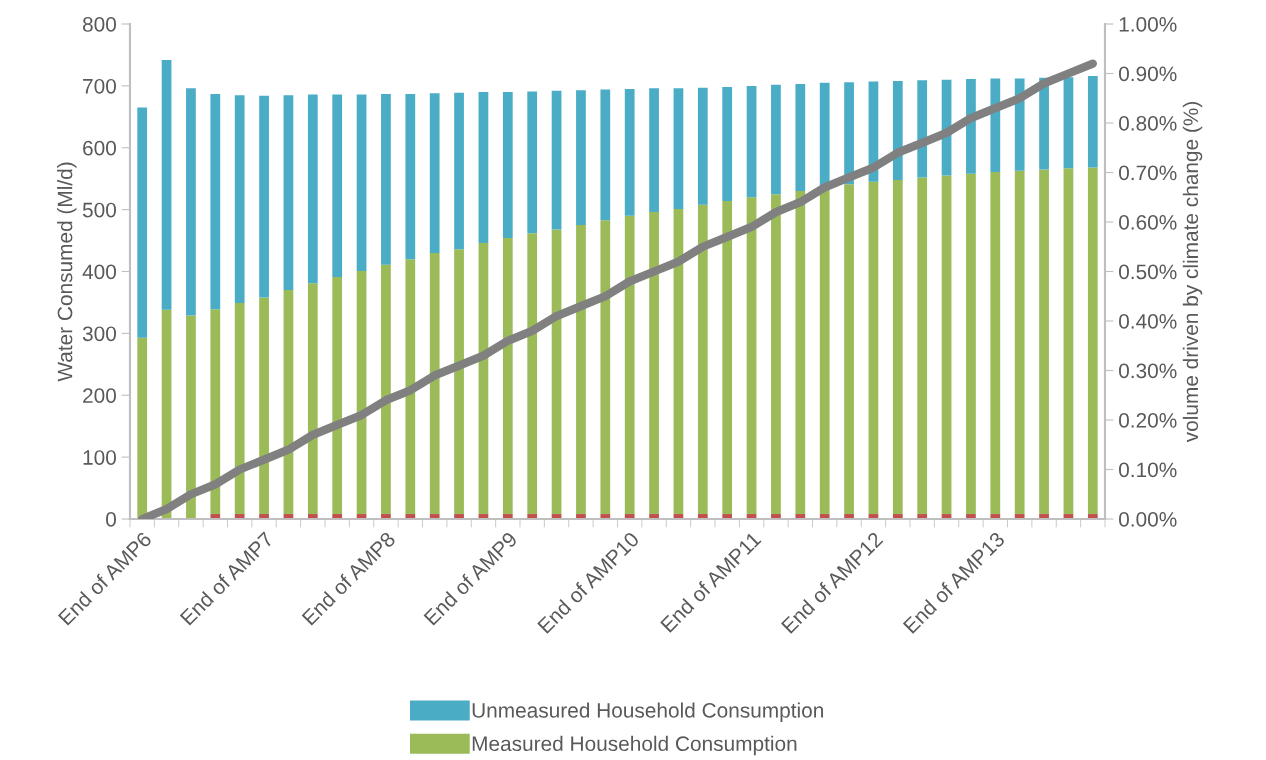  I want to click on y2-tick-label: 0.20%, so click(1148, 420).